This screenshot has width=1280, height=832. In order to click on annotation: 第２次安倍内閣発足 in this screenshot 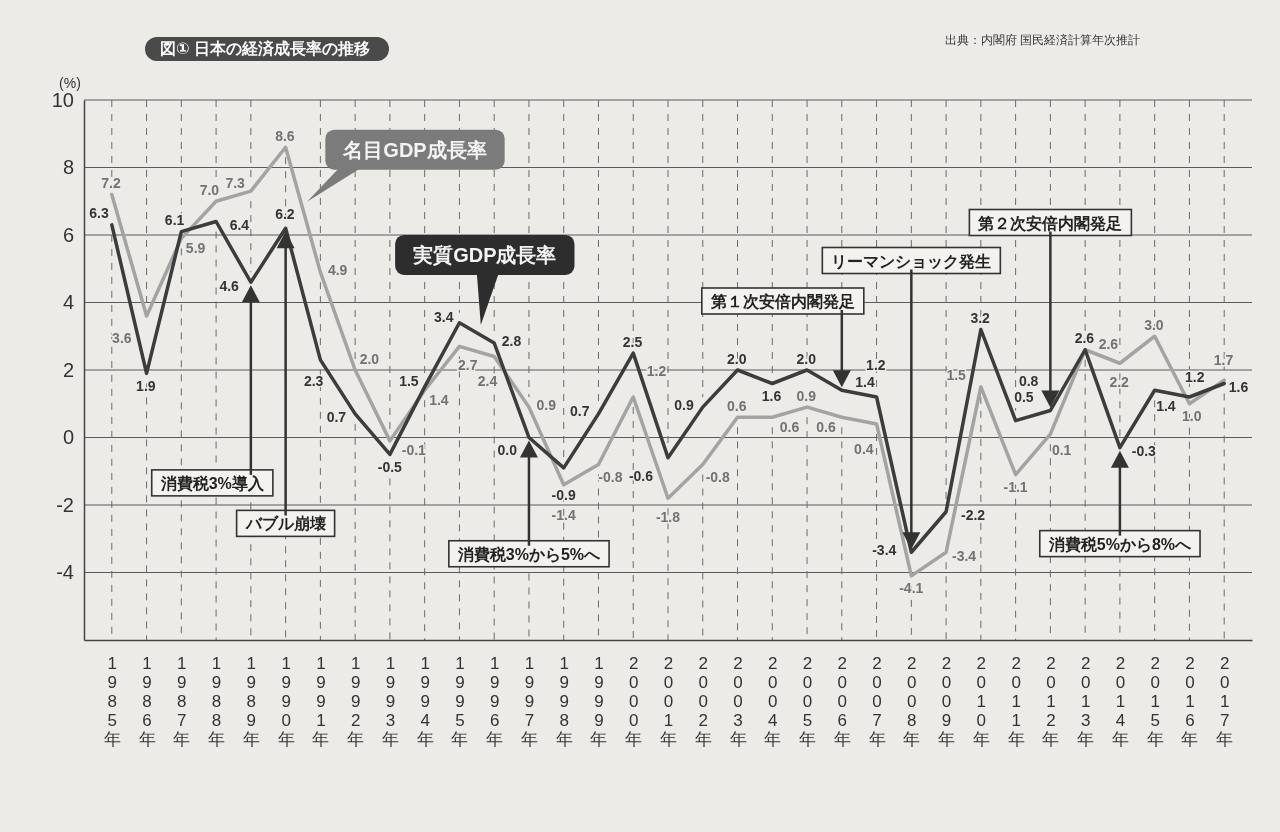, I will do `click(1050, 222)`.